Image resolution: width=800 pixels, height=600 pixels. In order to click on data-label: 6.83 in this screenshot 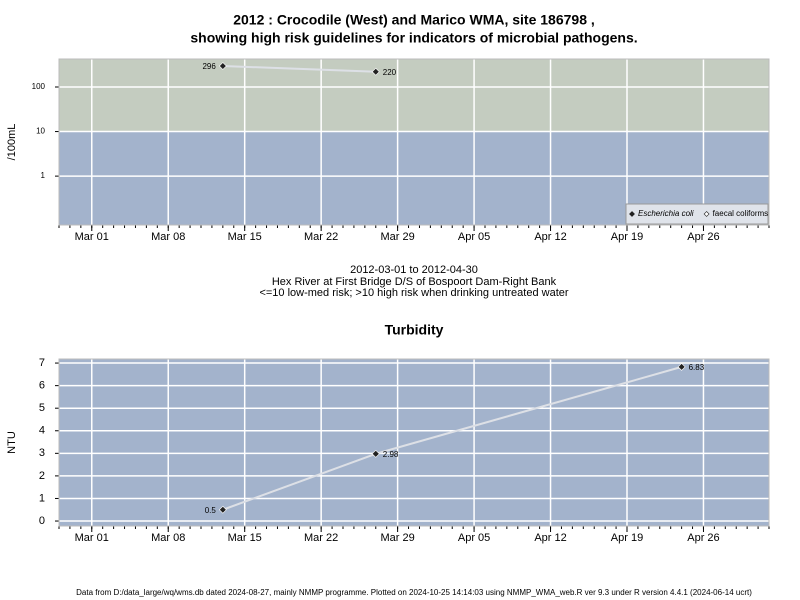, I will do `click(697, 367)`.